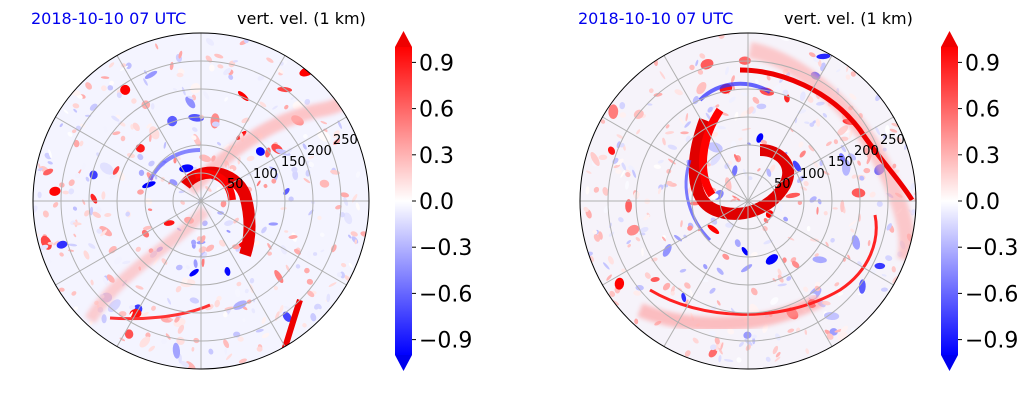 This screenshot has width=1036, height=401. Describe the element at coordinates (319, 151) in the screenshot. I see `left-radial-label-200: 200` at that location.